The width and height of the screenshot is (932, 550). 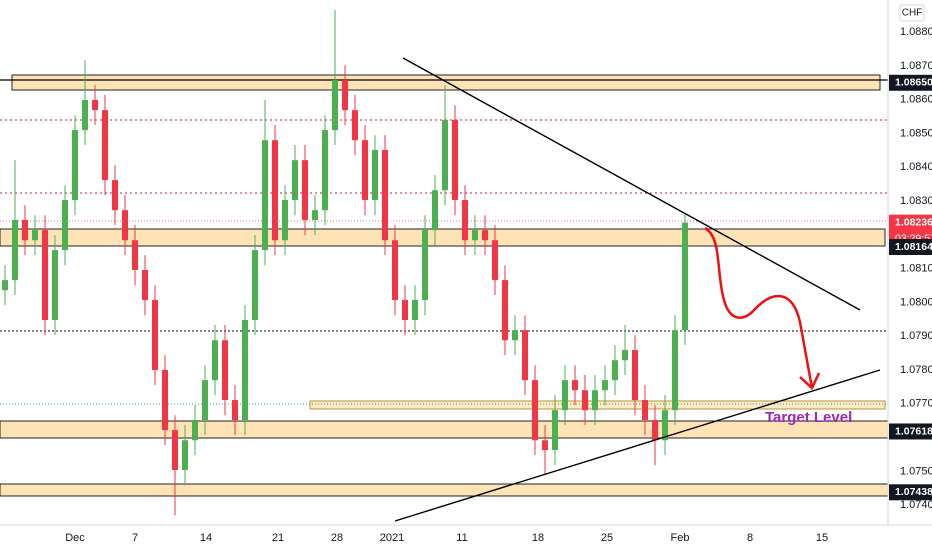 What do you see at coordinates (538, 538) in the screenshot?
I see `x-tick-label: 18` at bounding box center [538, 538].